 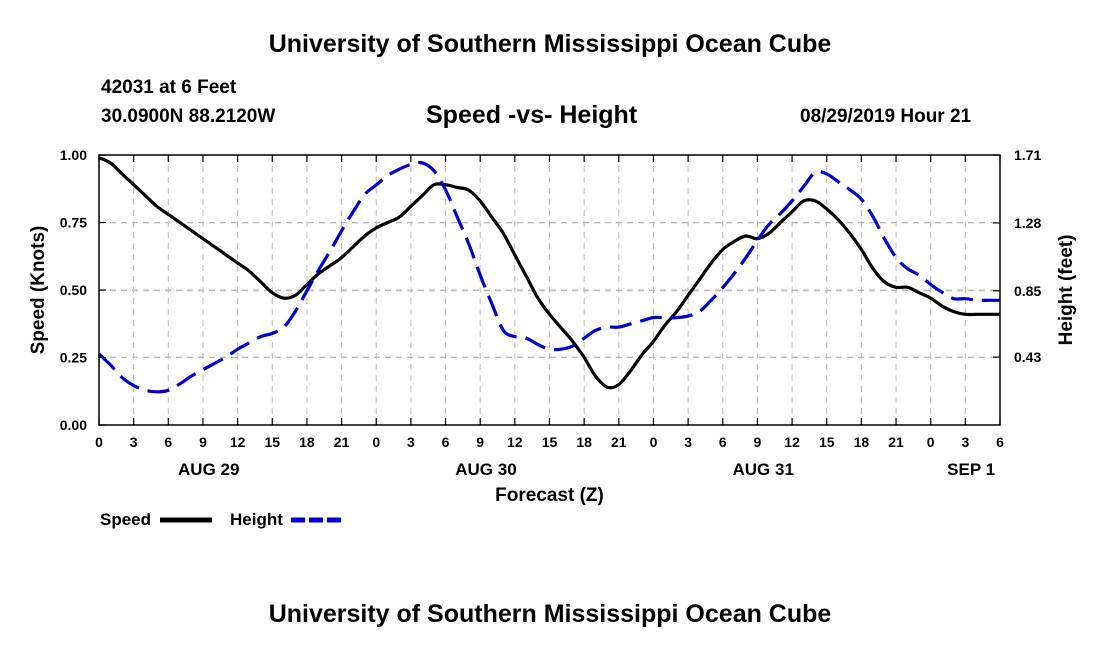 I want to click on chart-title: Speed -vs- Height, so click(x=532, y=115).